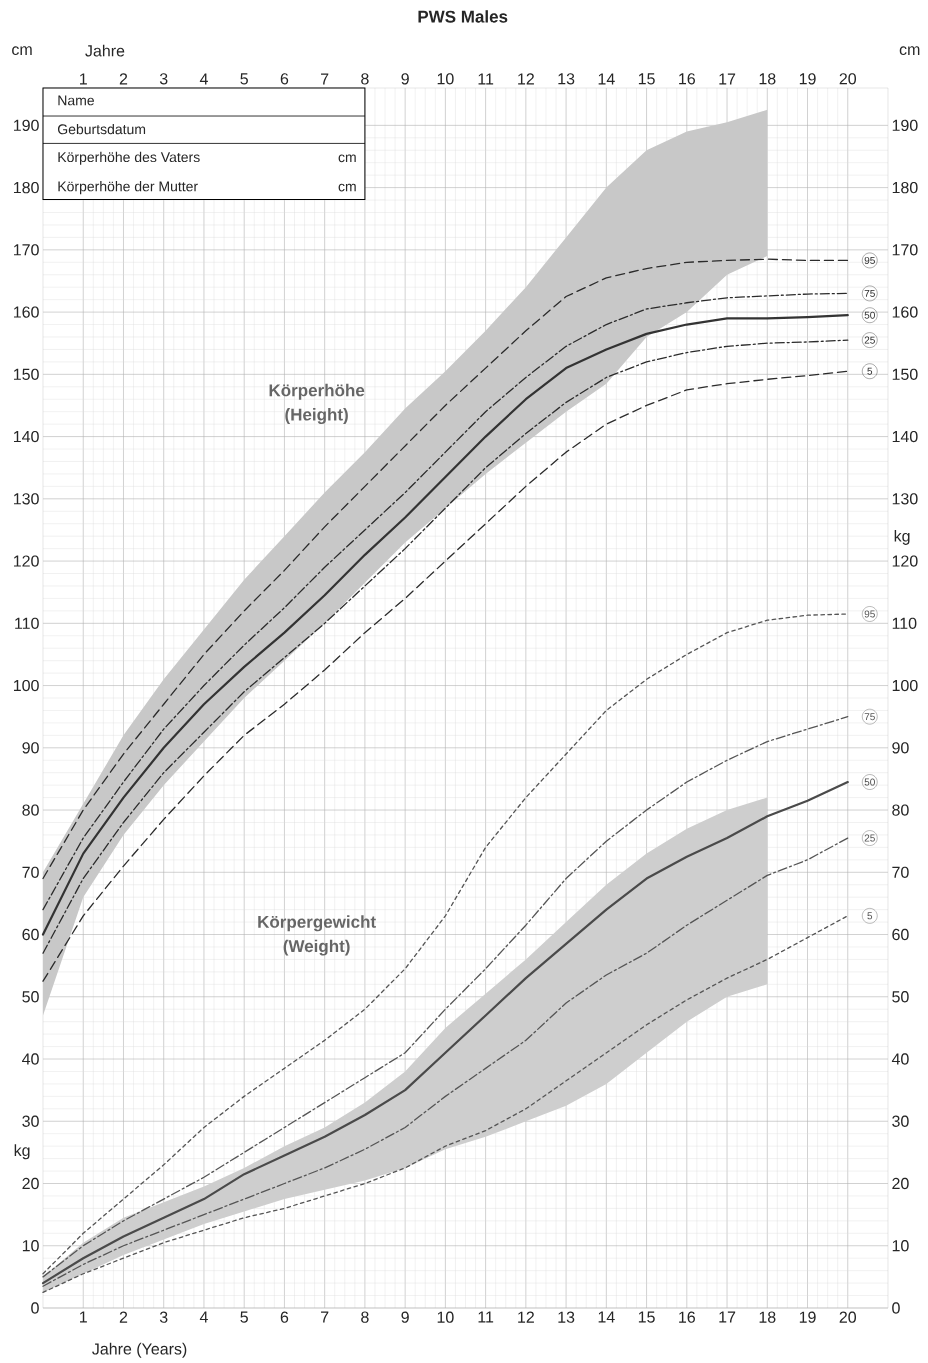 This screenshot has width=928, height=1363. What do you see at coordinates (905, 561) in the screenshot?
I see `y2-tick-label: 120` at bounding box center [905, 561].